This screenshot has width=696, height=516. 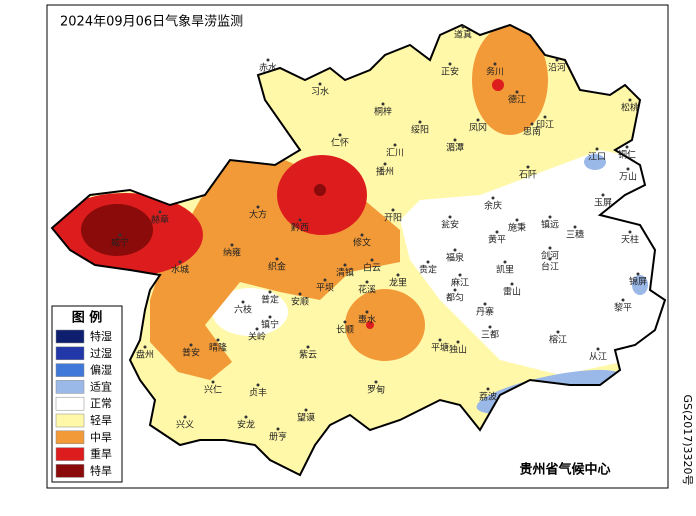 What do you see at coordinates (495, 72) in the screenshot?
I see `place-name: 务川` at bounding box center [495, 72].